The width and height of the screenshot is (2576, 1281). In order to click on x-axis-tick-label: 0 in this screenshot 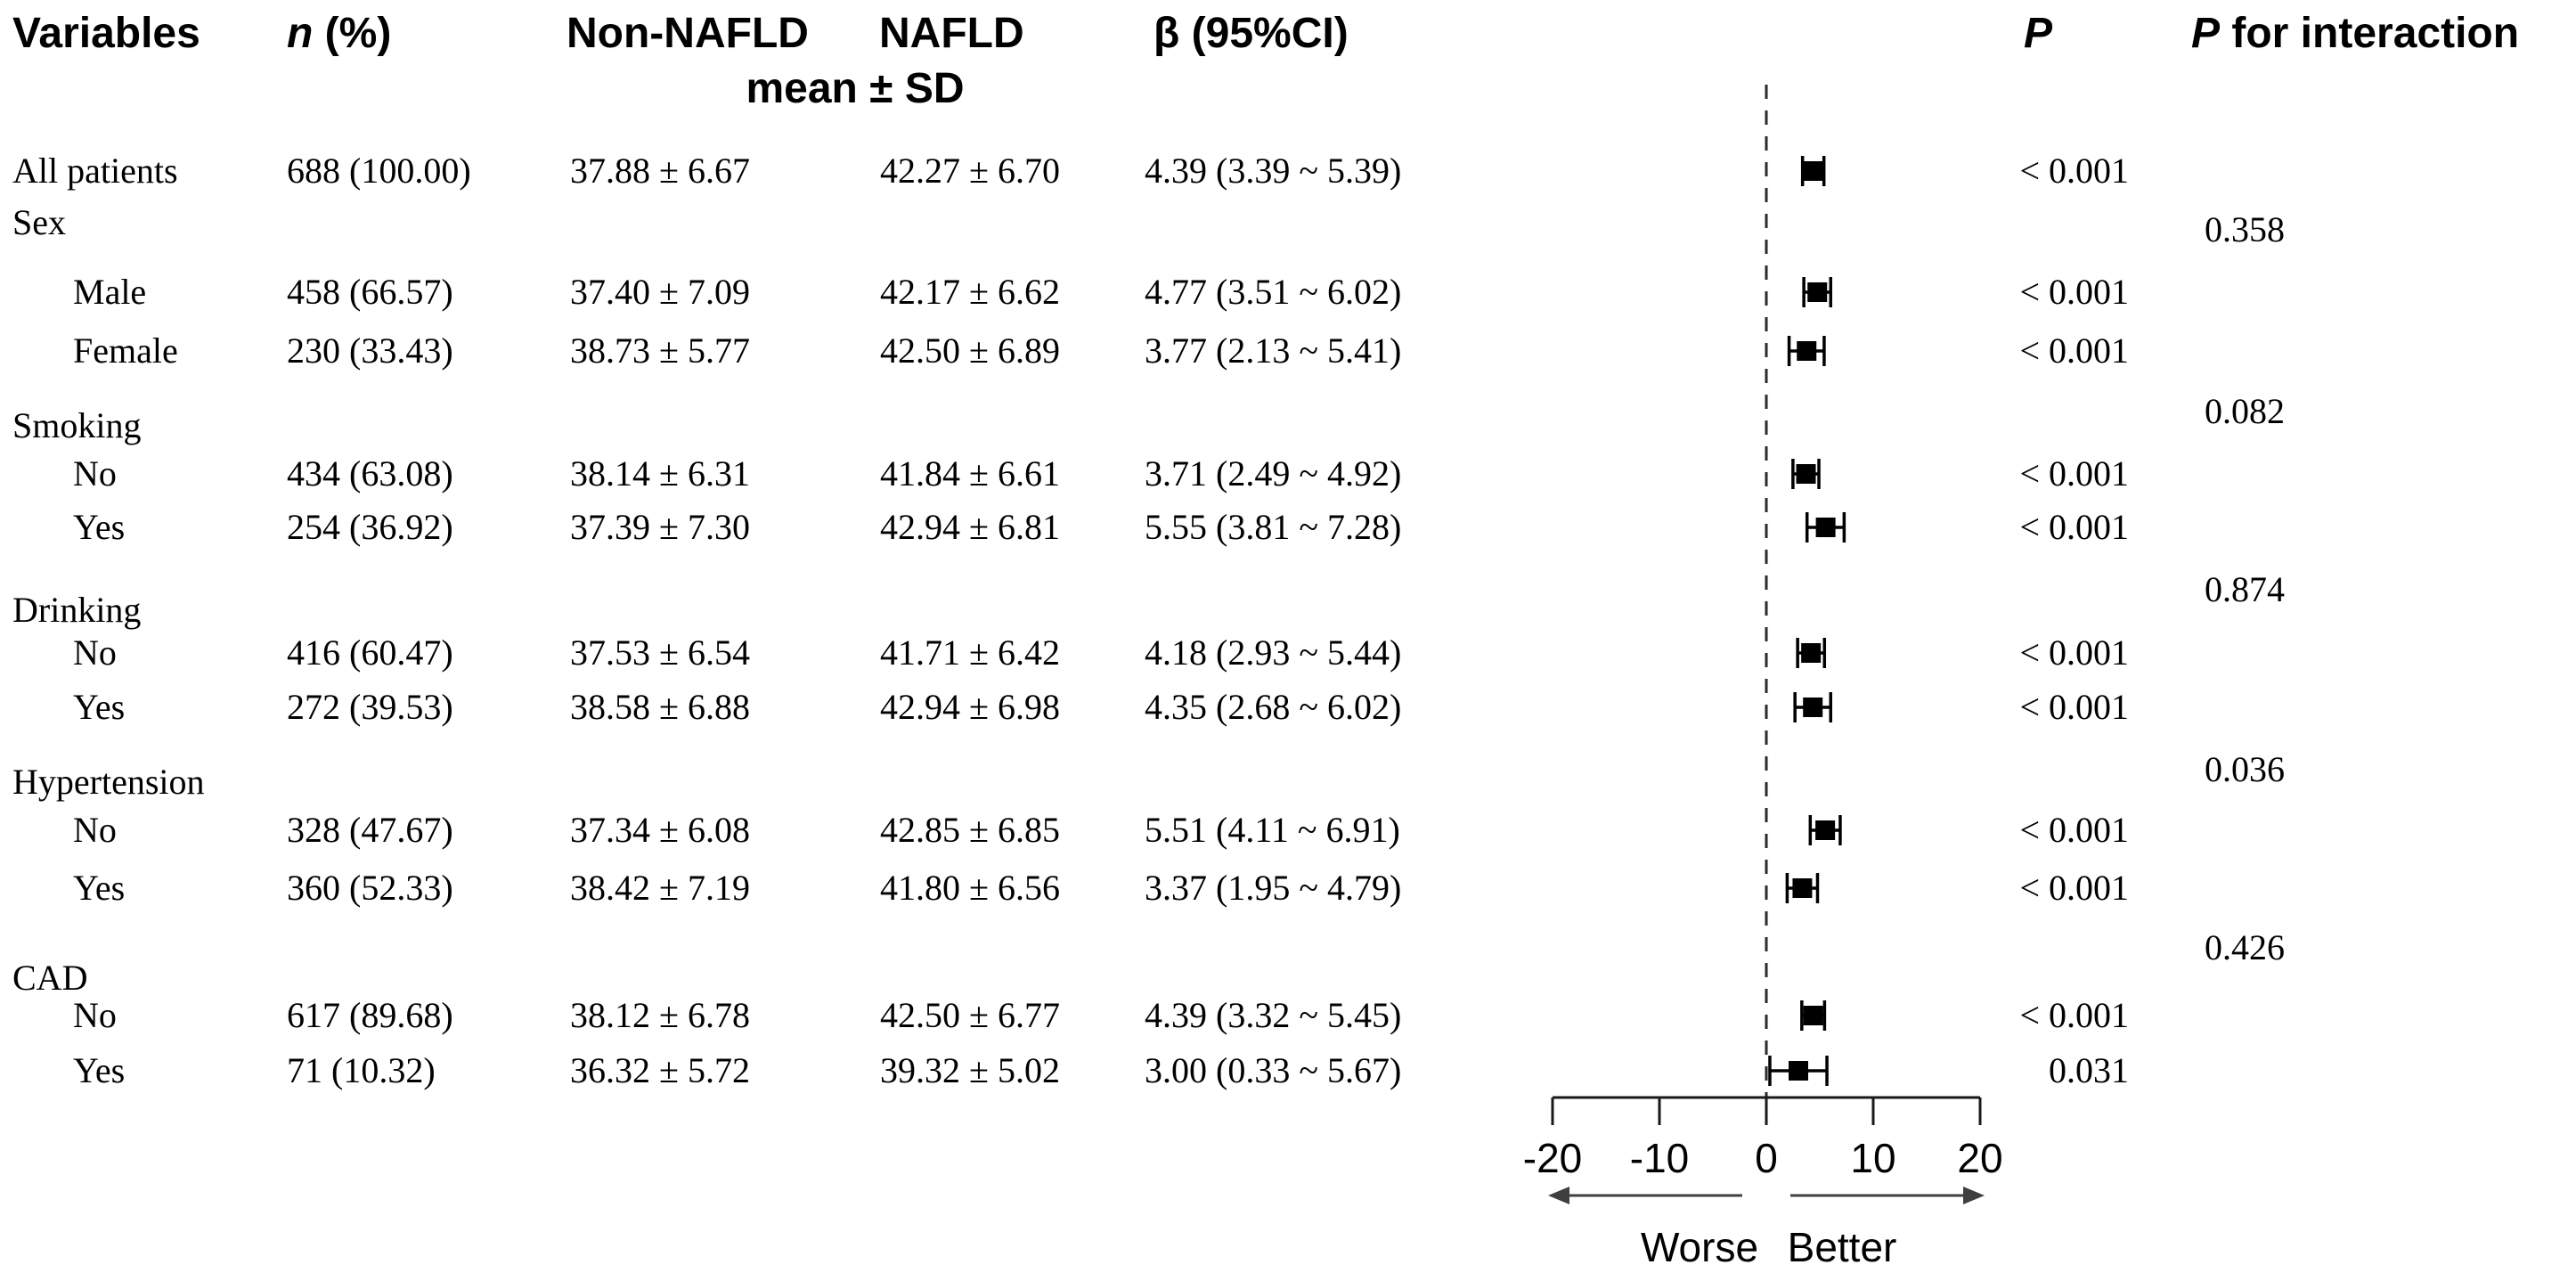, I will do `click(1767, 1158)`.